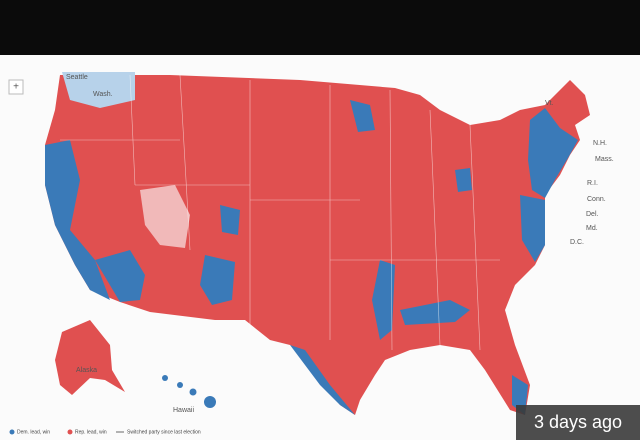 The width and height of the screenshot is (640, 440). What do you see at coordinates (103, 94) in the screenshot?
I see `map-label: Wash.` at bounding box center [103, 94].